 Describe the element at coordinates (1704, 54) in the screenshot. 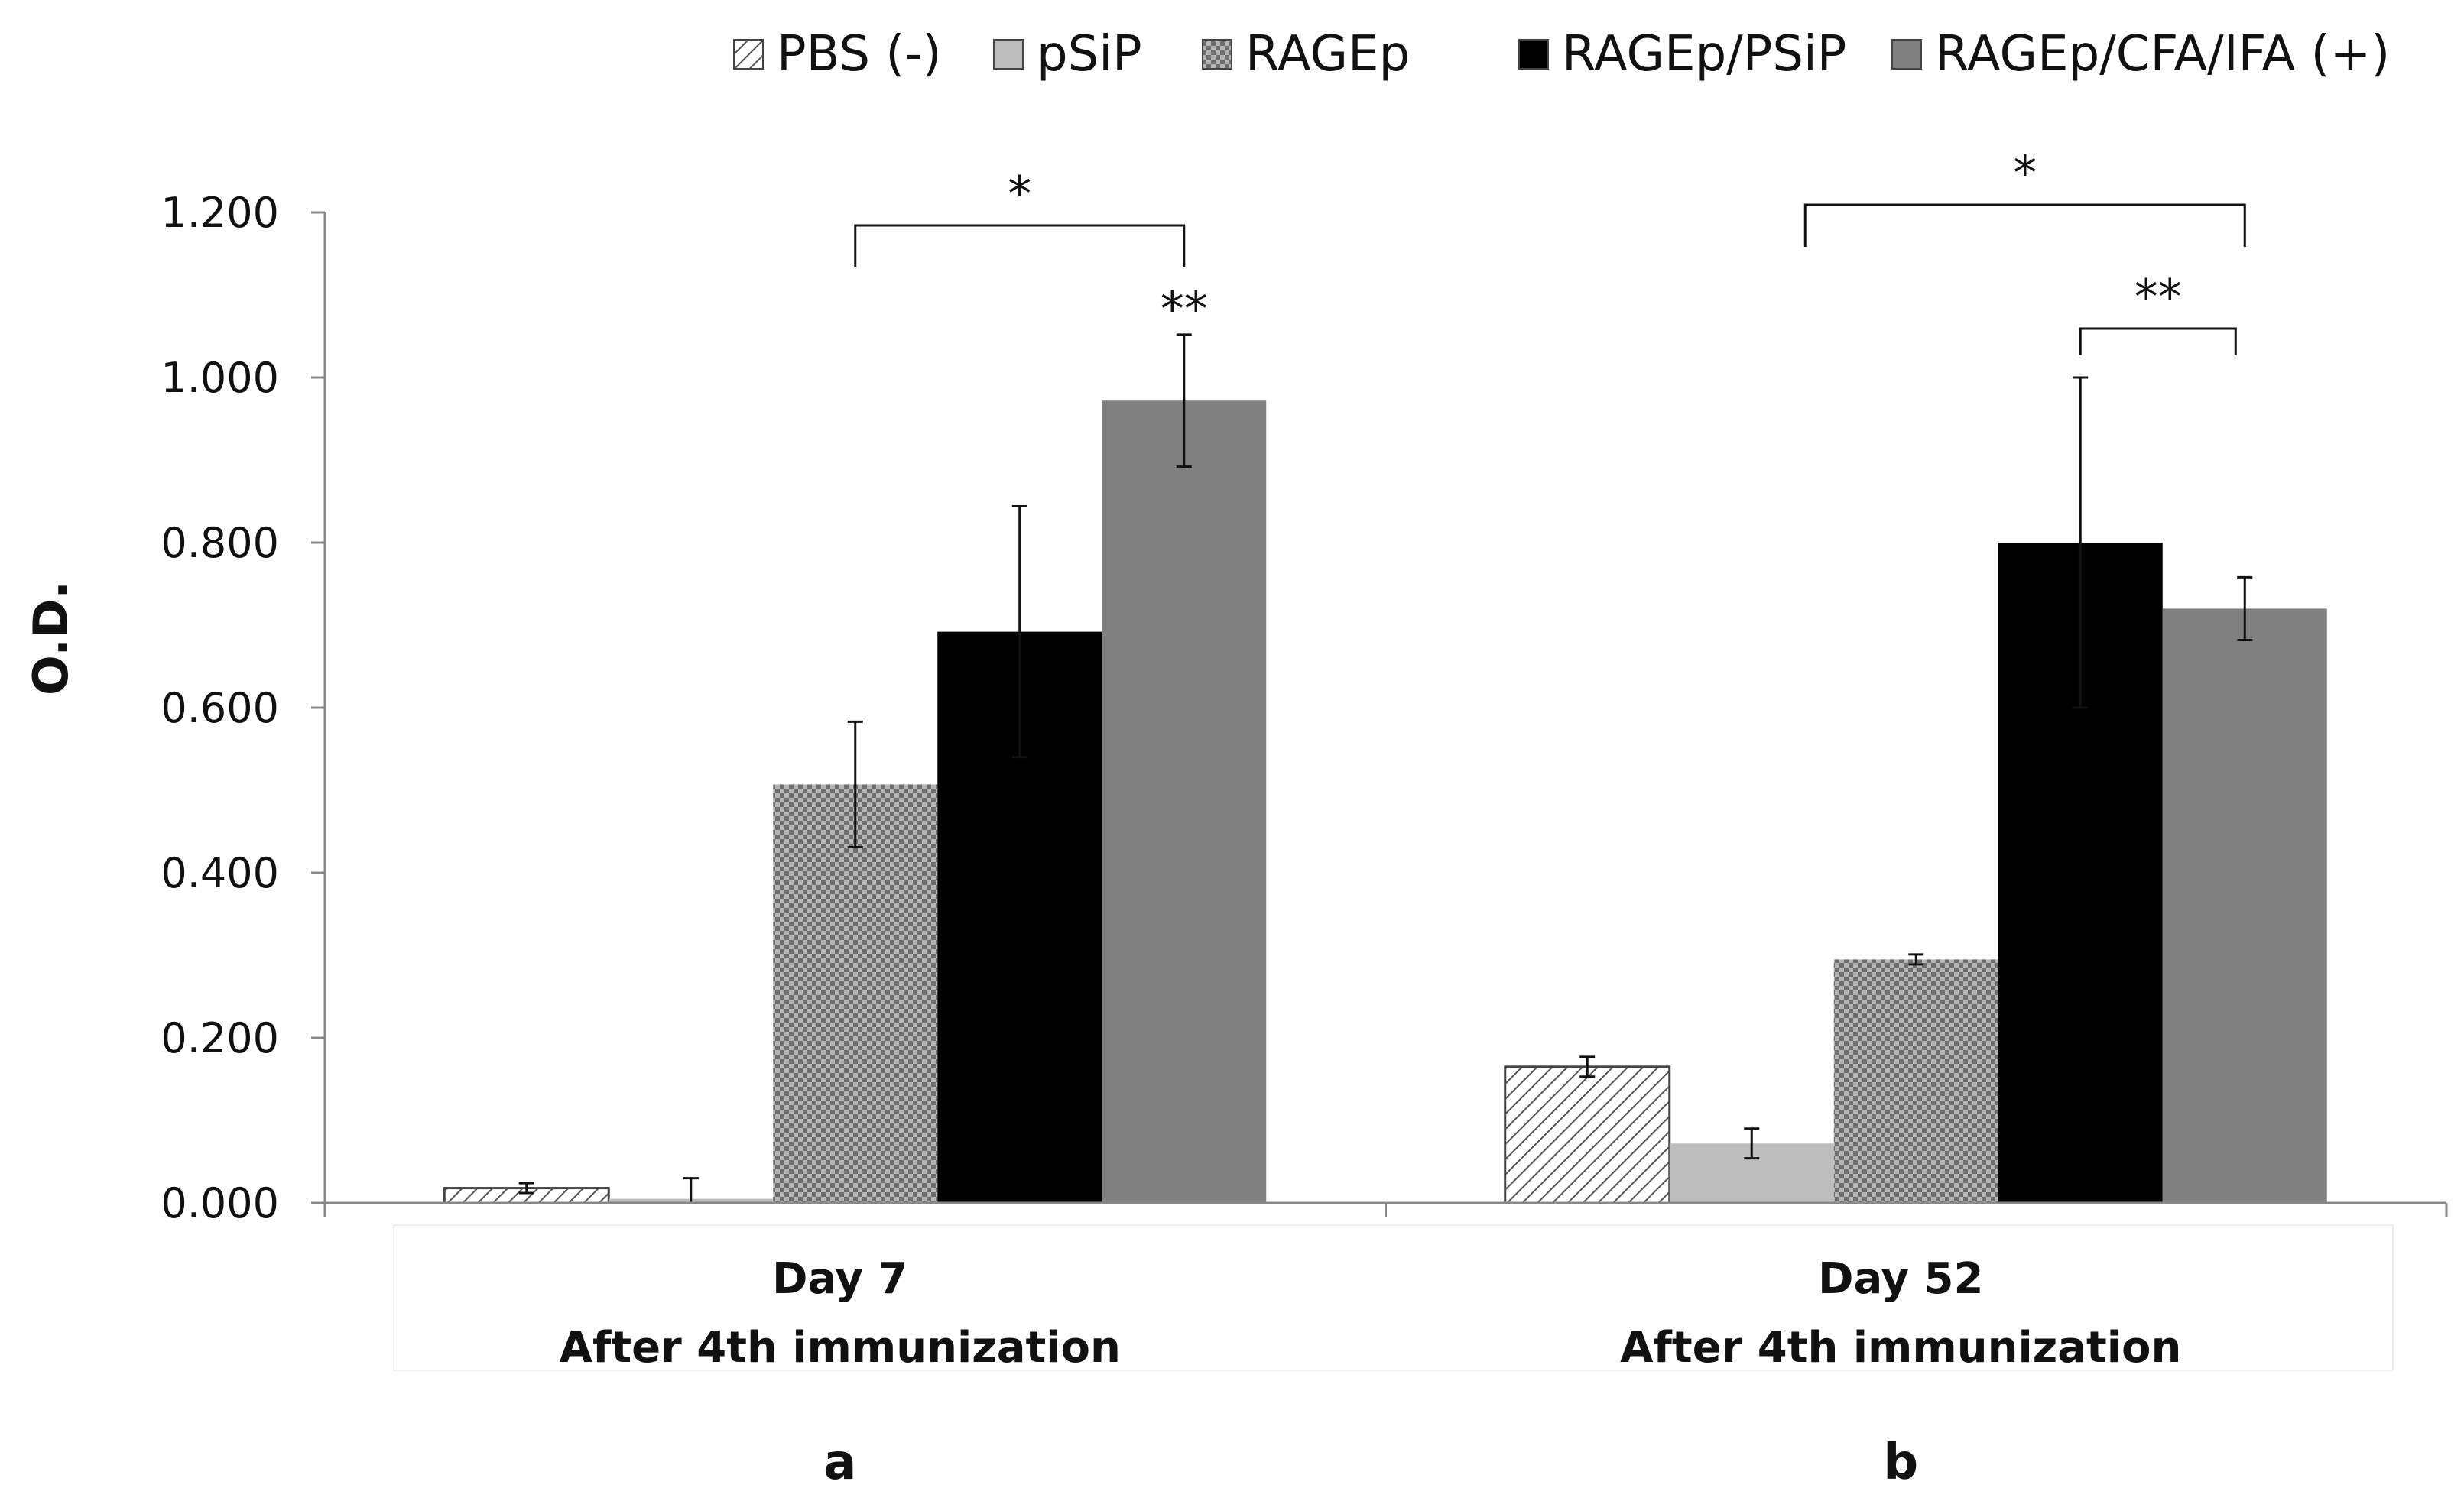

I see `legend-label: RAGEp/PSiP` at that location.